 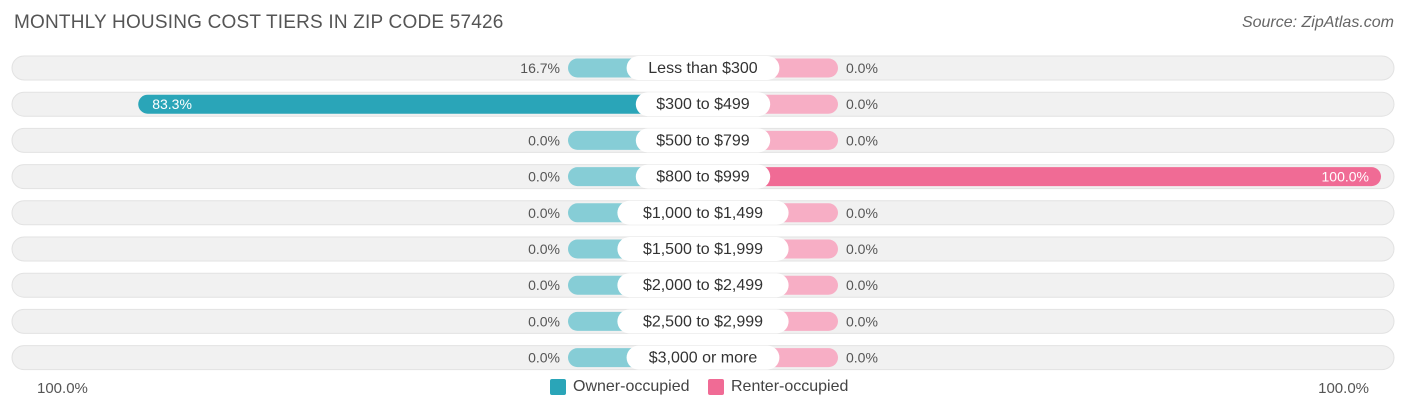 I want to click on category-label: $1,000 to $1,499, so click(x=703, y=213).